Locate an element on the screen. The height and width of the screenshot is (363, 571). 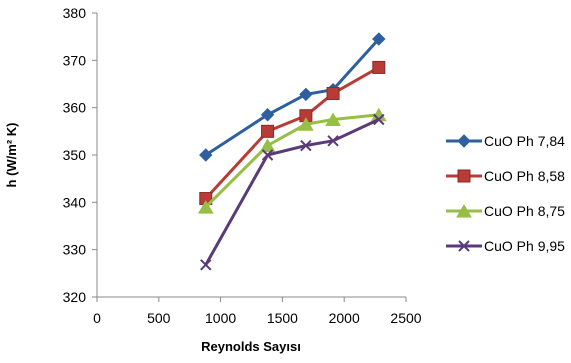
legend-item: CuO Ph 8,75 is located at coordinates (505, 211).